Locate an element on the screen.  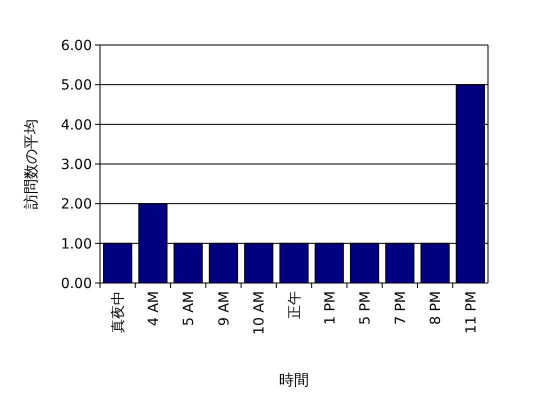
x-tick-label: 1 PM is located at coordinates (330, 308).